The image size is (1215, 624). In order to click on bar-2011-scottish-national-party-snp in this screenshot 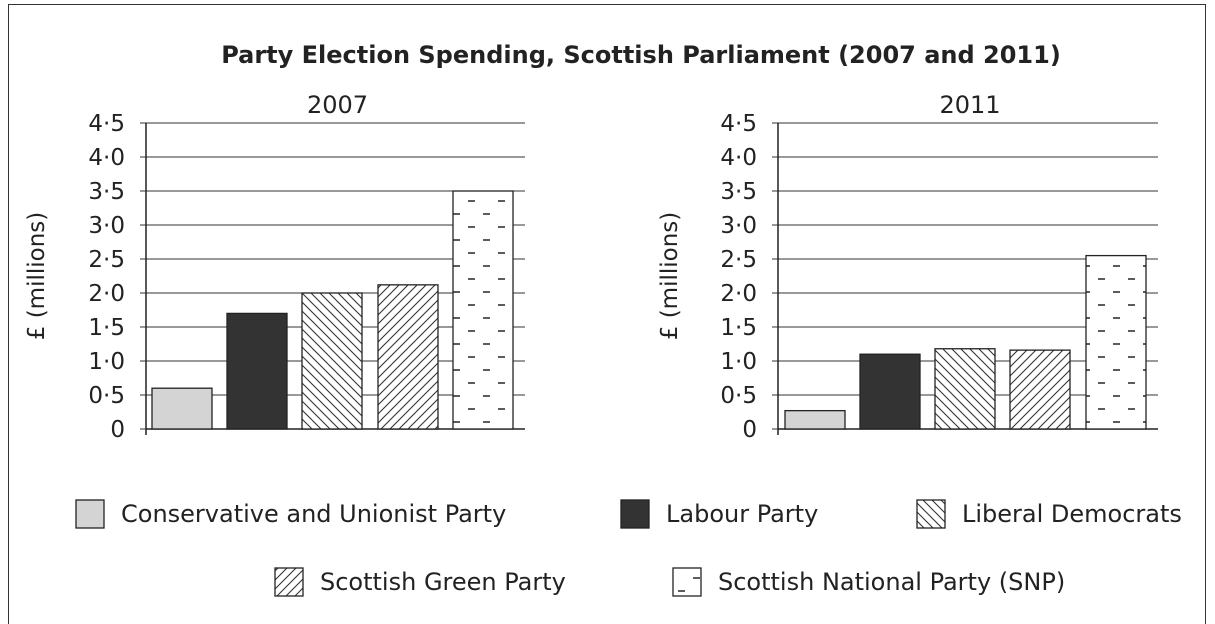, I will do `click(1116, 342)`.